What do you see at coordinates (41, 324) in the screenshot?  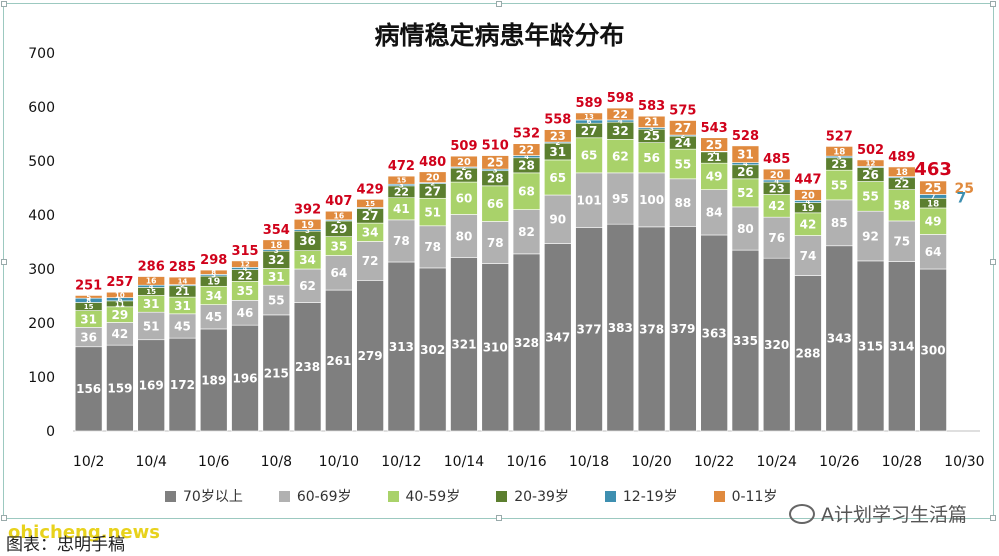 I see `y-tick-label: 200` at bounding box center [41, 324].